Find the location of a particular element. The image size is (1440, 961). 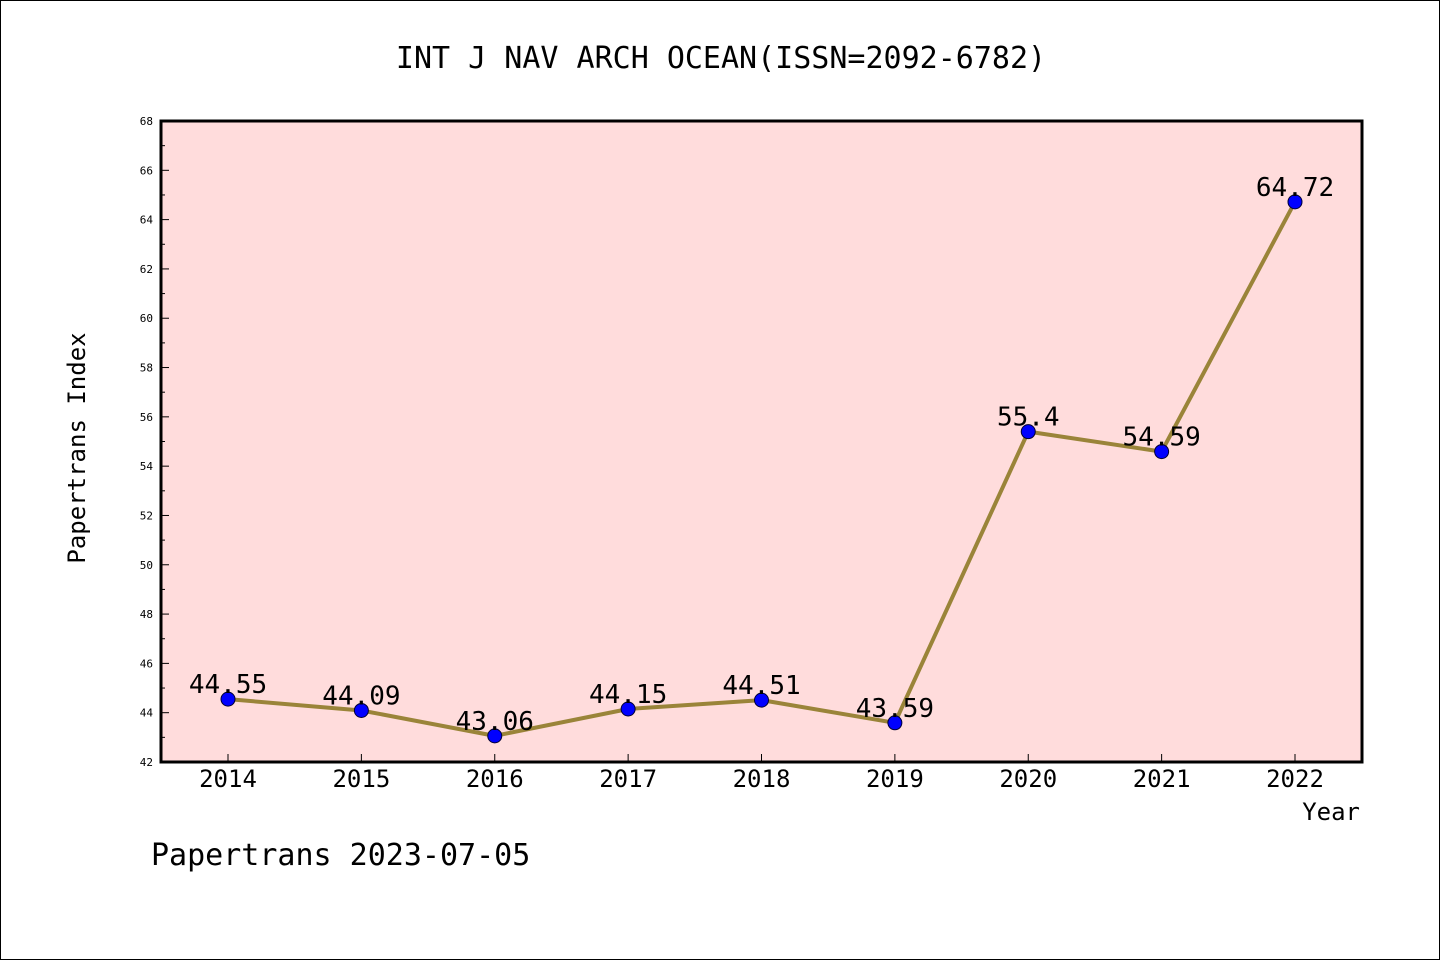

data-label: 44.09 is located at coordinates (361, 696).